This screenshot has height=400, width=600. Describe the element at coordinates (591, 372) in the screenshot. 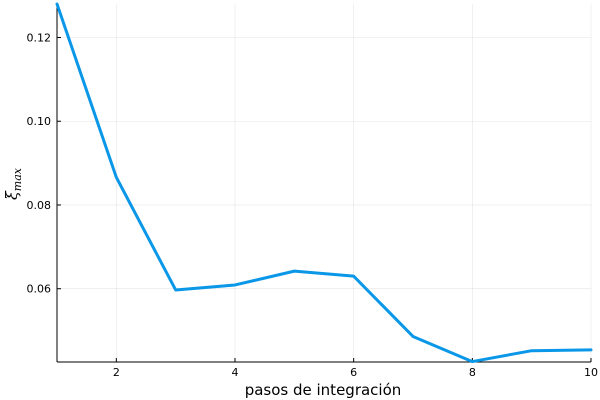

I see `x-tick-label: 10` at that location.